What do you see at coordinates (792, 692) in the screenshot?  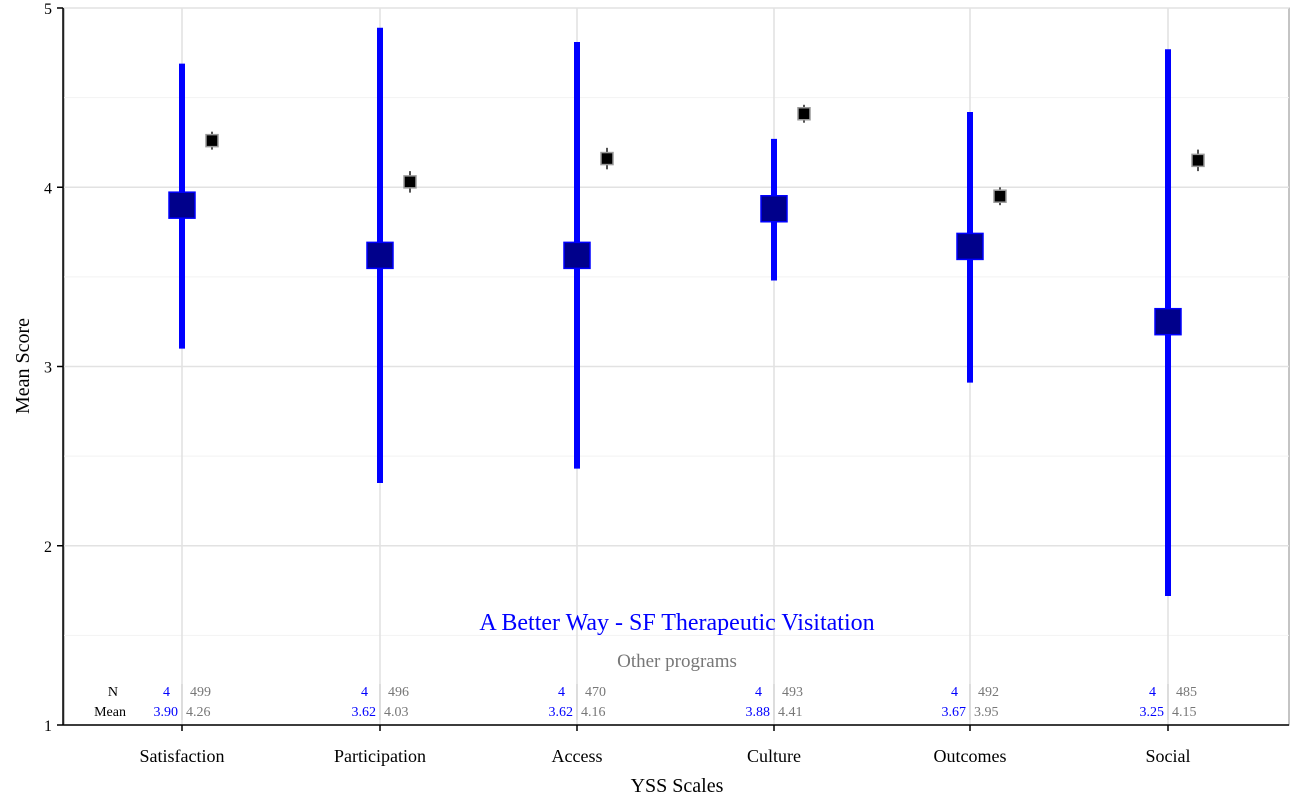 I see `table-other-n: 493` at bounding box center [792, 692].